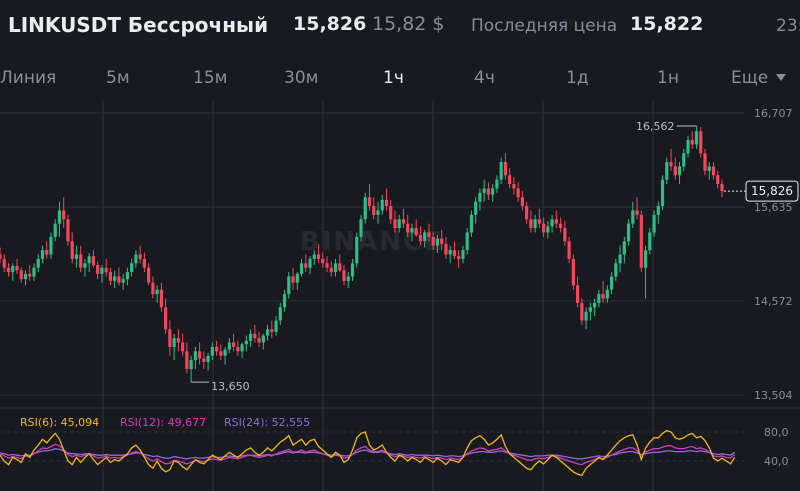 Image resolution: width=800 pixels, height=491 pixels. What do you see at coordinates (408, 24) in the screenshot?
I see `usd-price: 15,82 $` at bounding box center [408, 24].